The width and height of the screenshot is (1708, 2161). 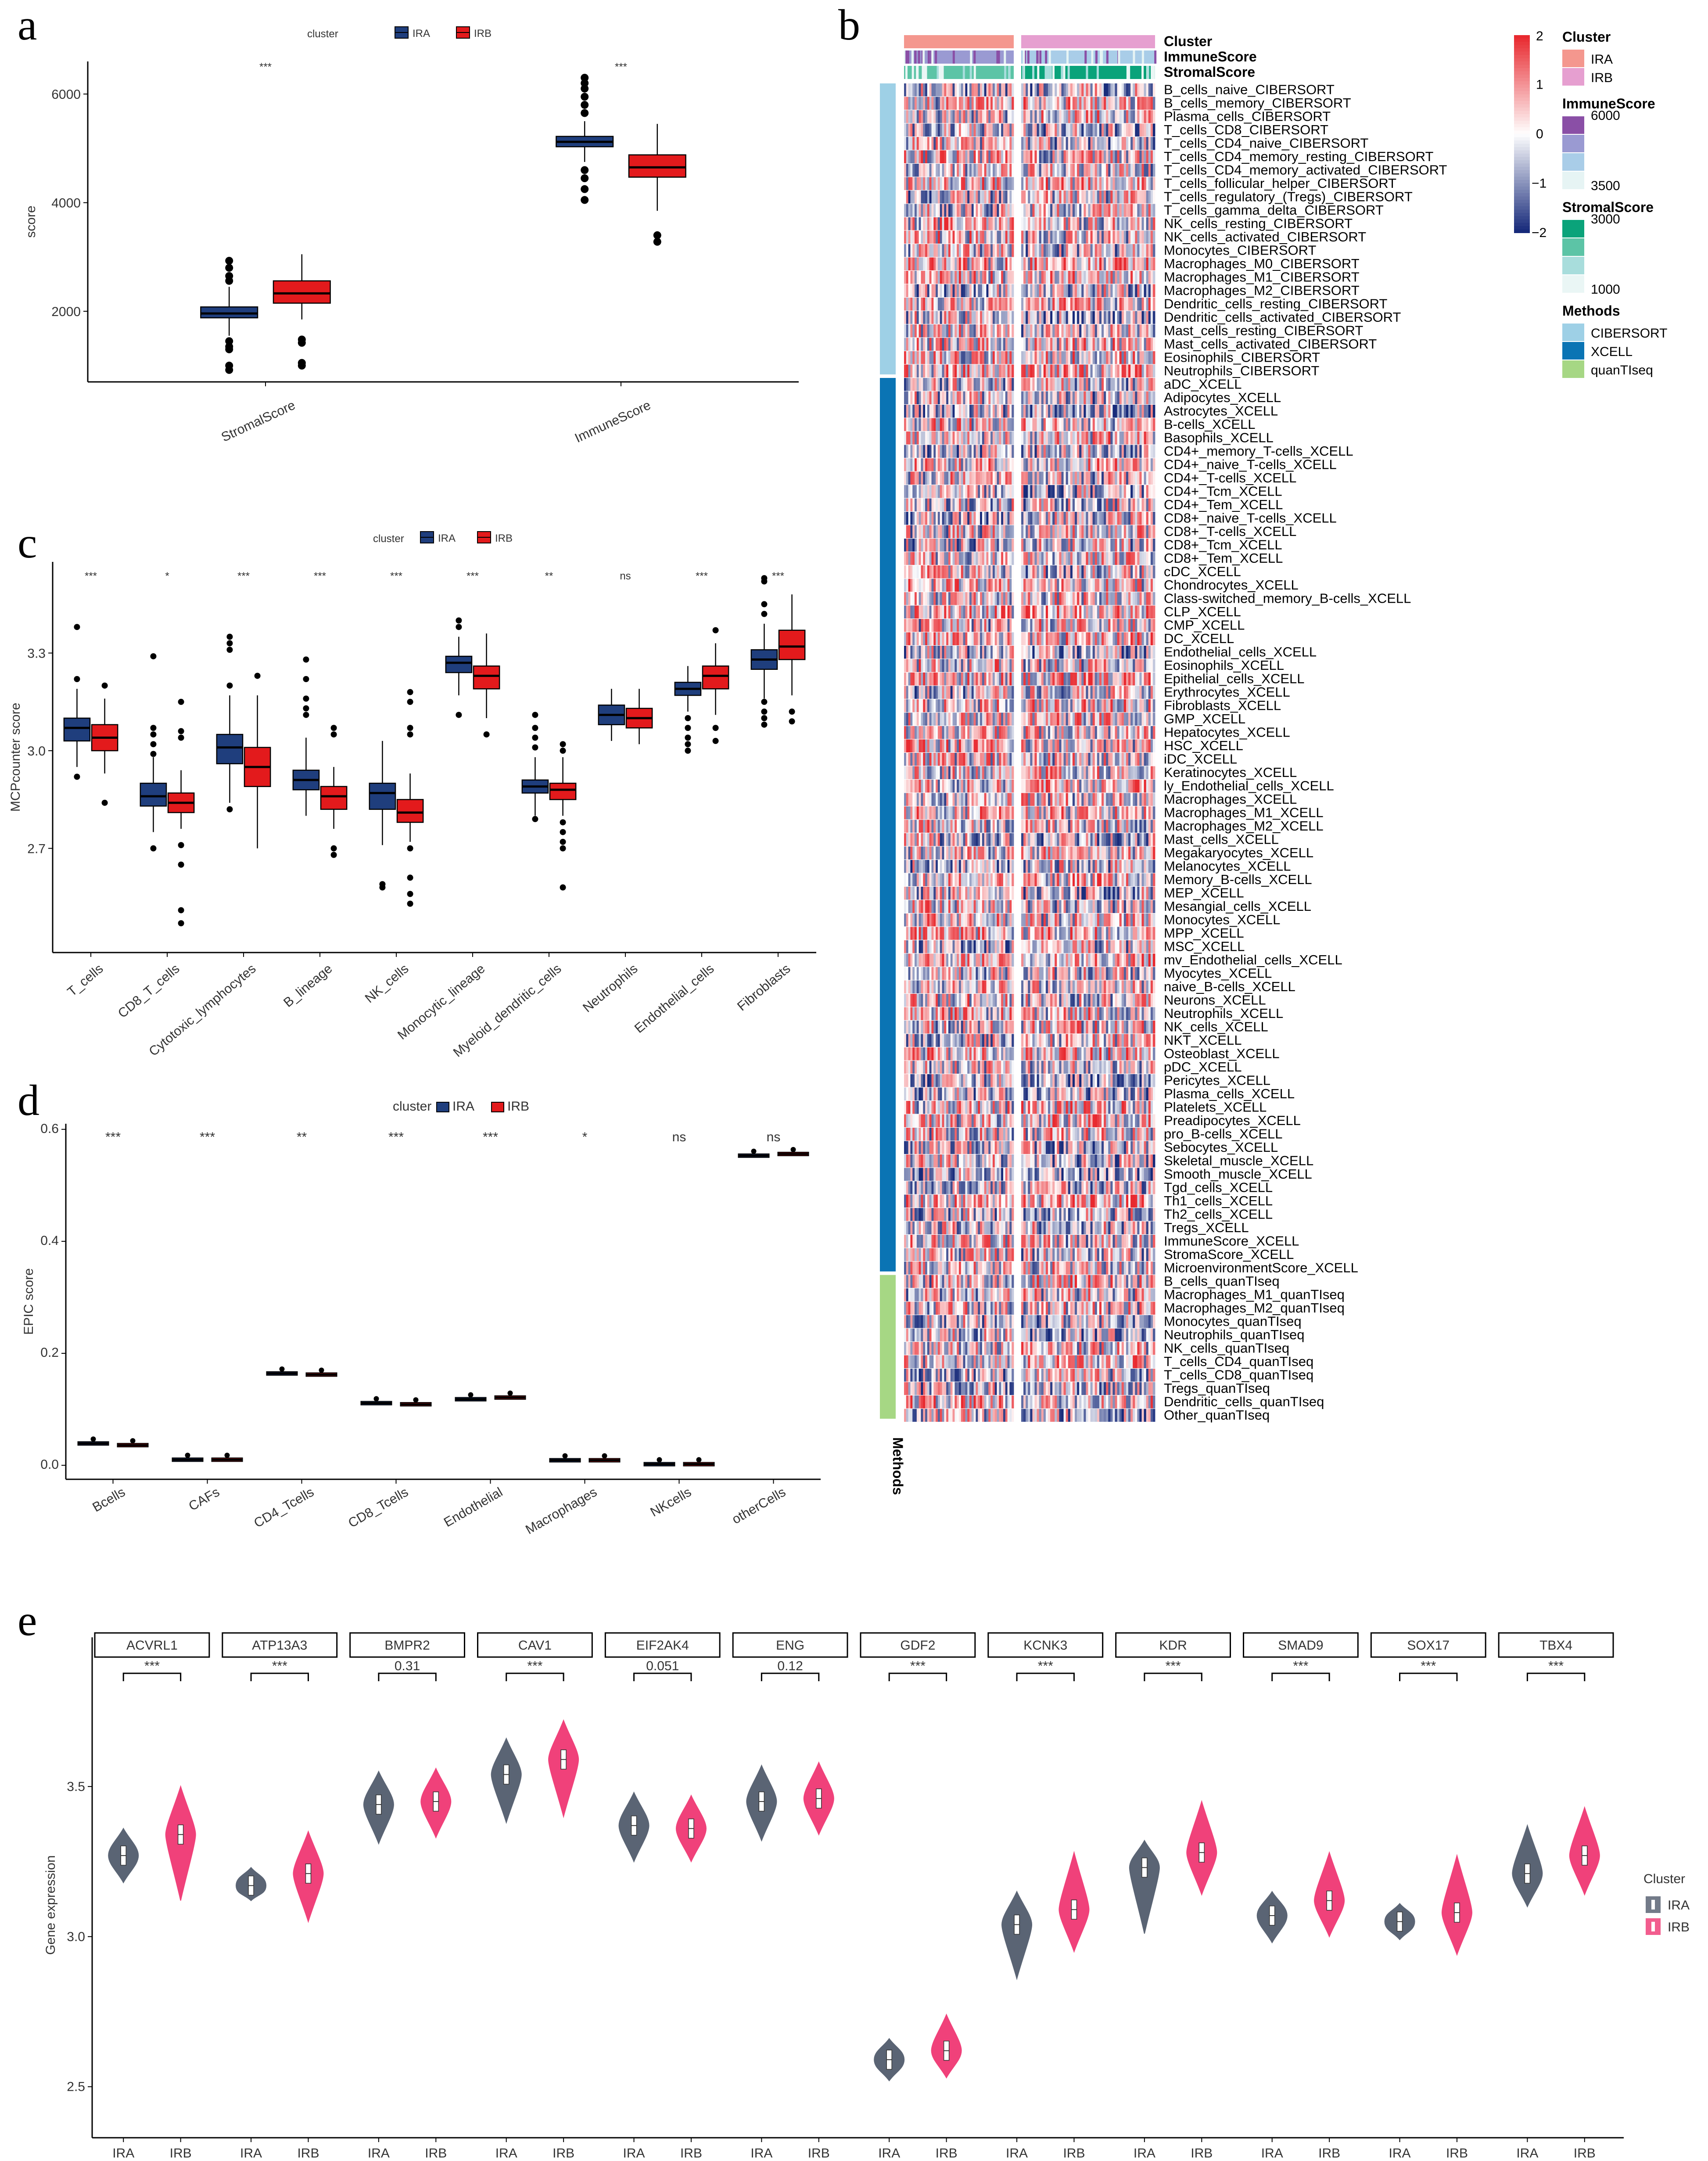 What do you see at coordinates (1068, 72) in the screenshot?
I see `stromalscore-annotation-cell` at bounding box center [1068, 72].